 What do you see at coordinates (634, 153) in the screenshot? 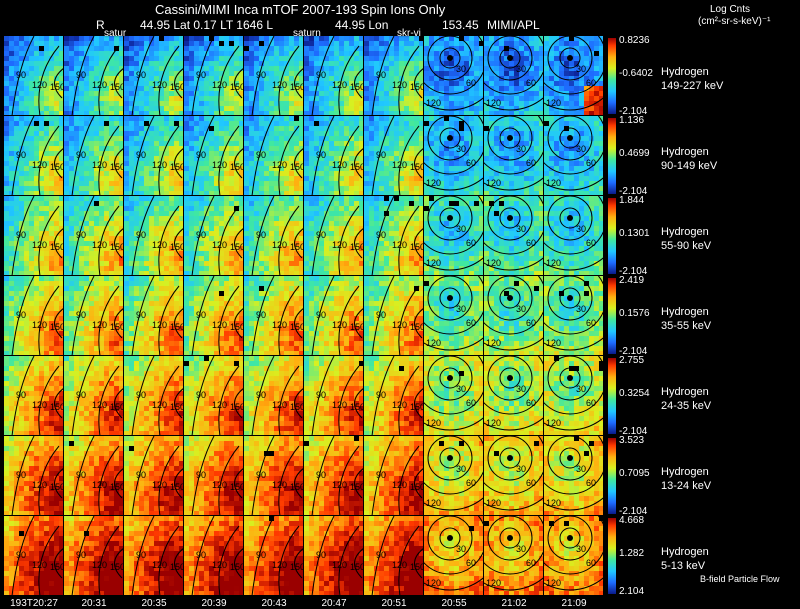
I see `colorbar-mid: 0.4699` at bounding box center [634, 153].